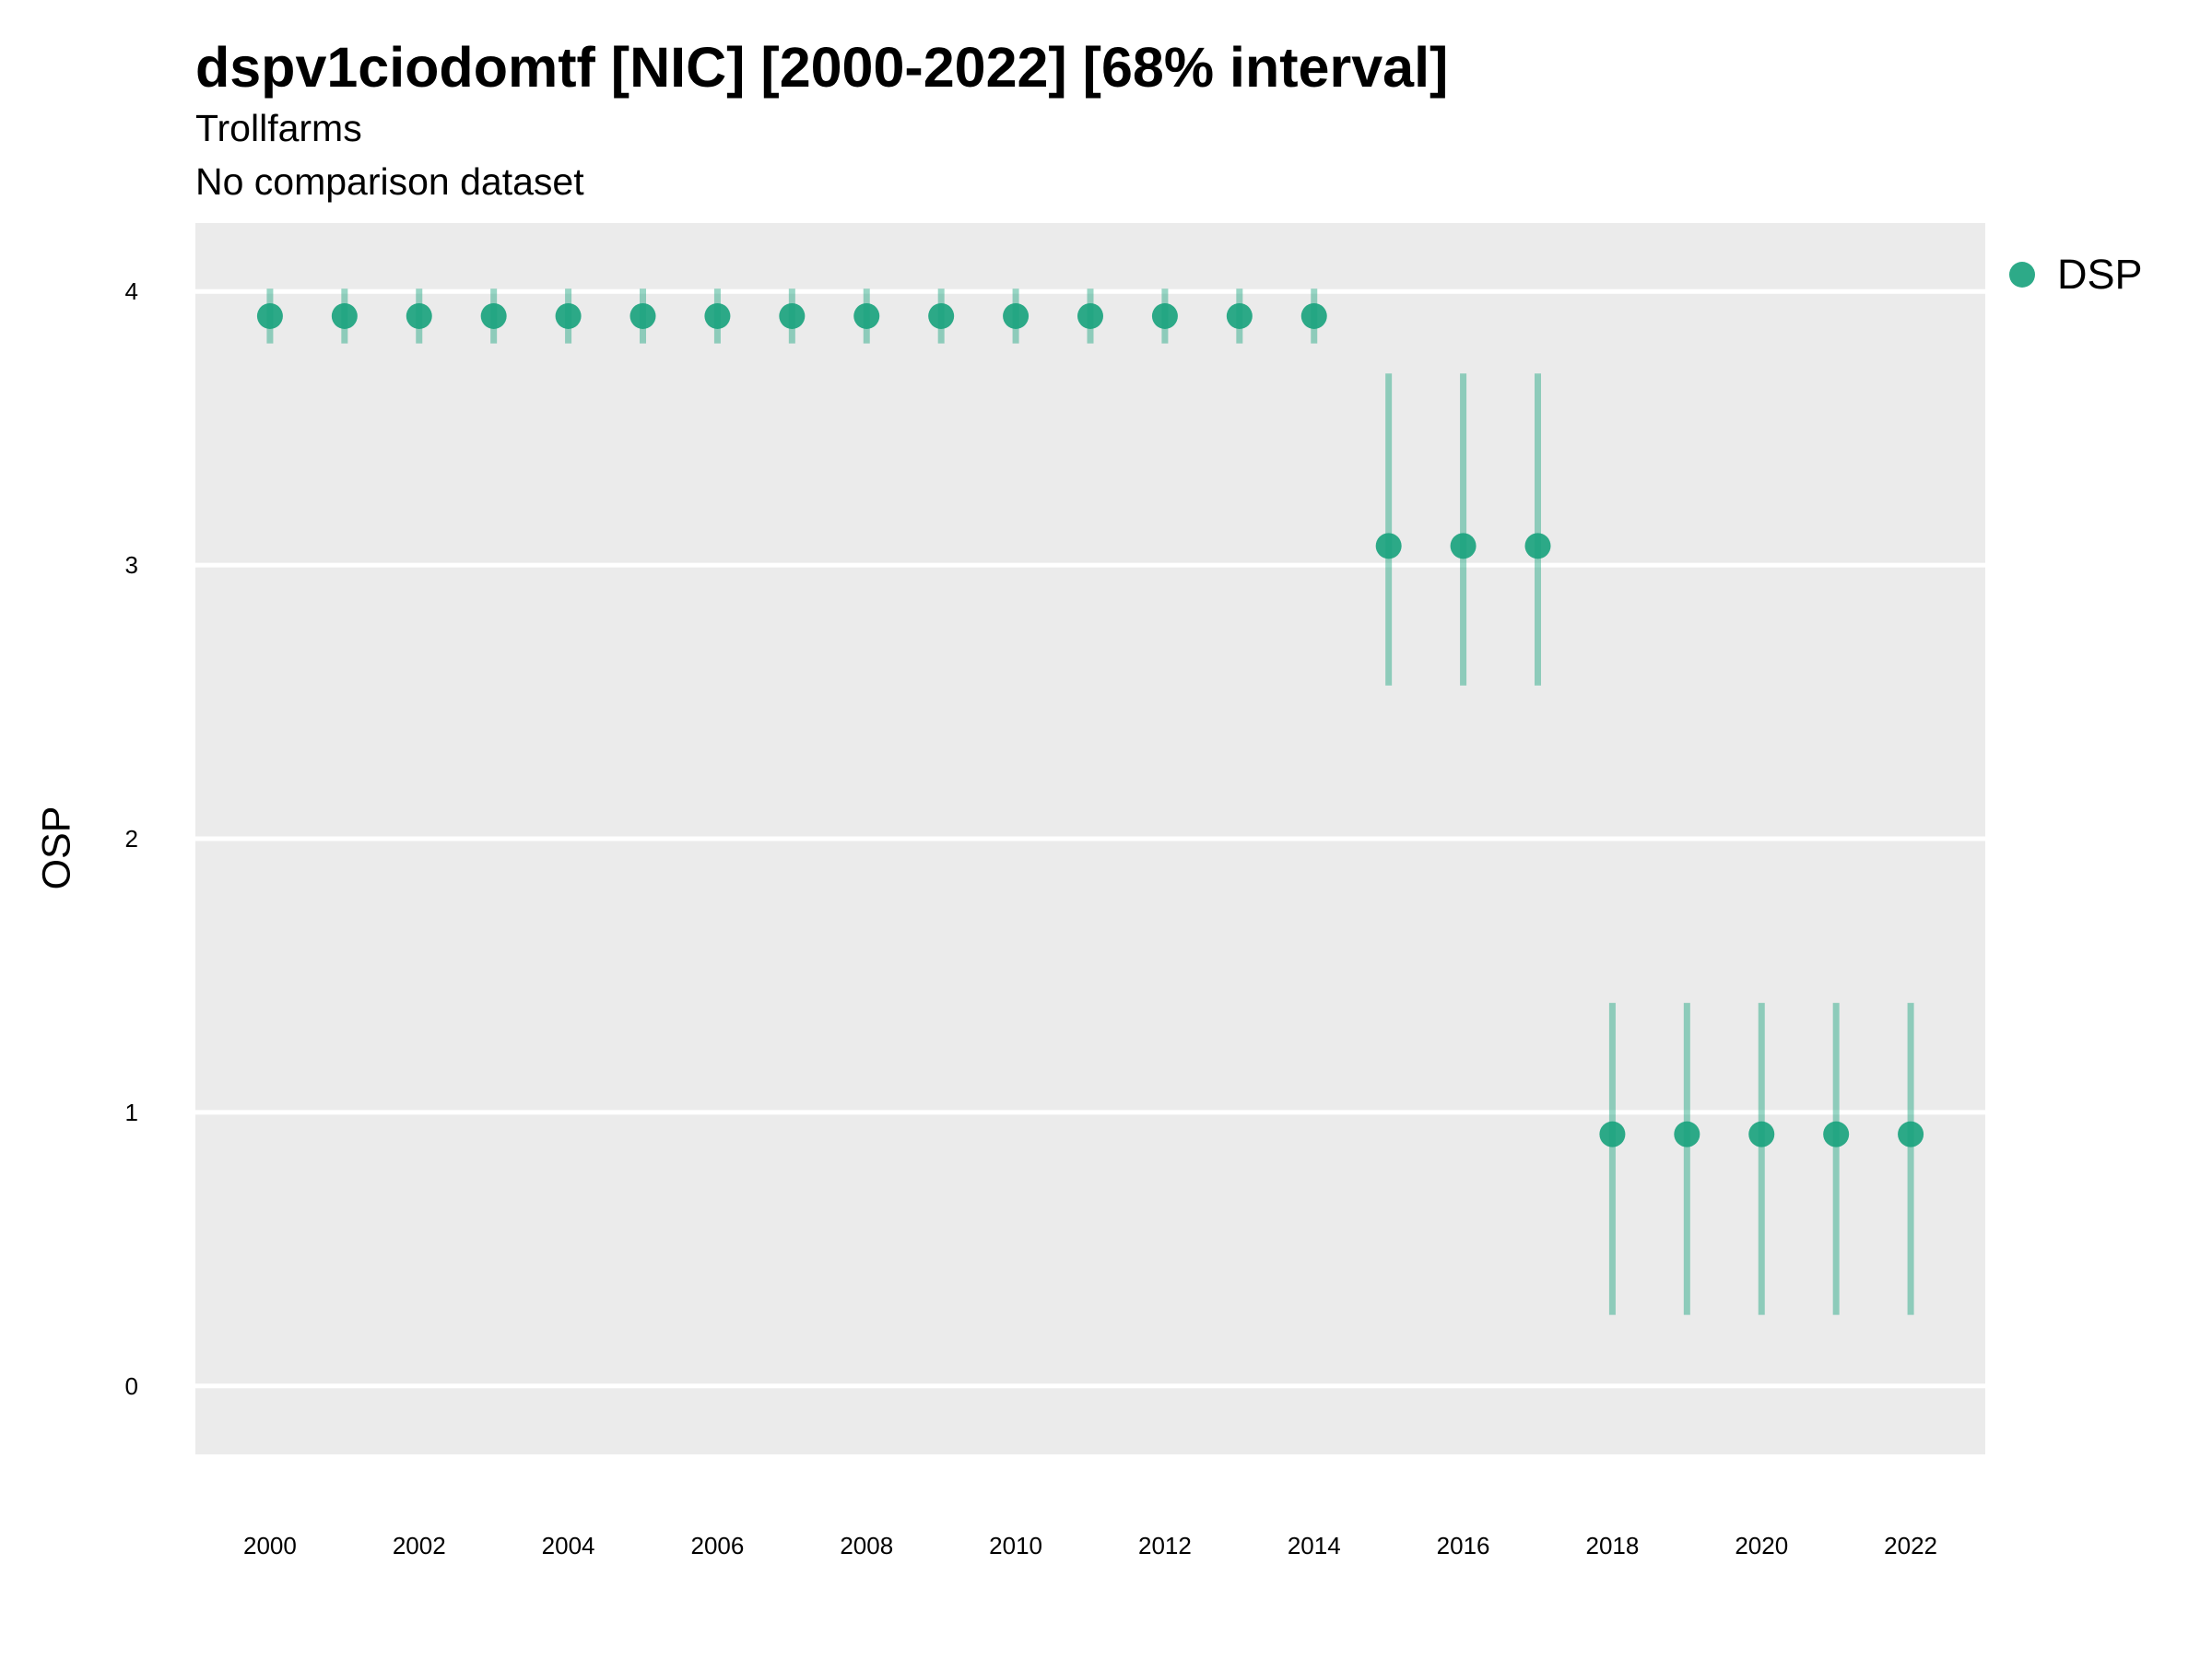  I want to click on point-2001, so click(344, 315).